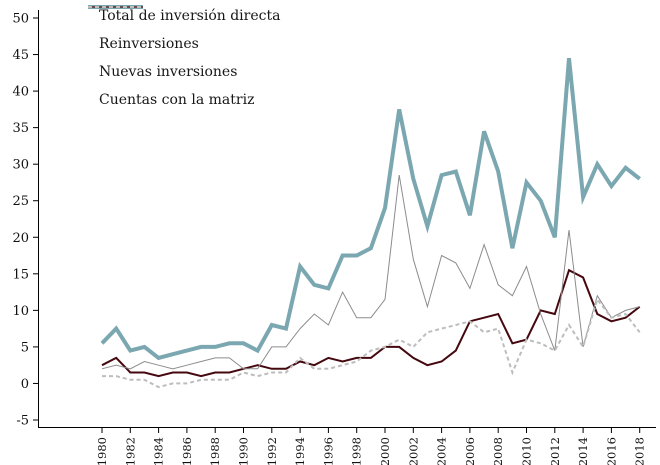 This screenshot has height=465, width=660. I want to click on y-tick-label: 35, so click(20, 128).